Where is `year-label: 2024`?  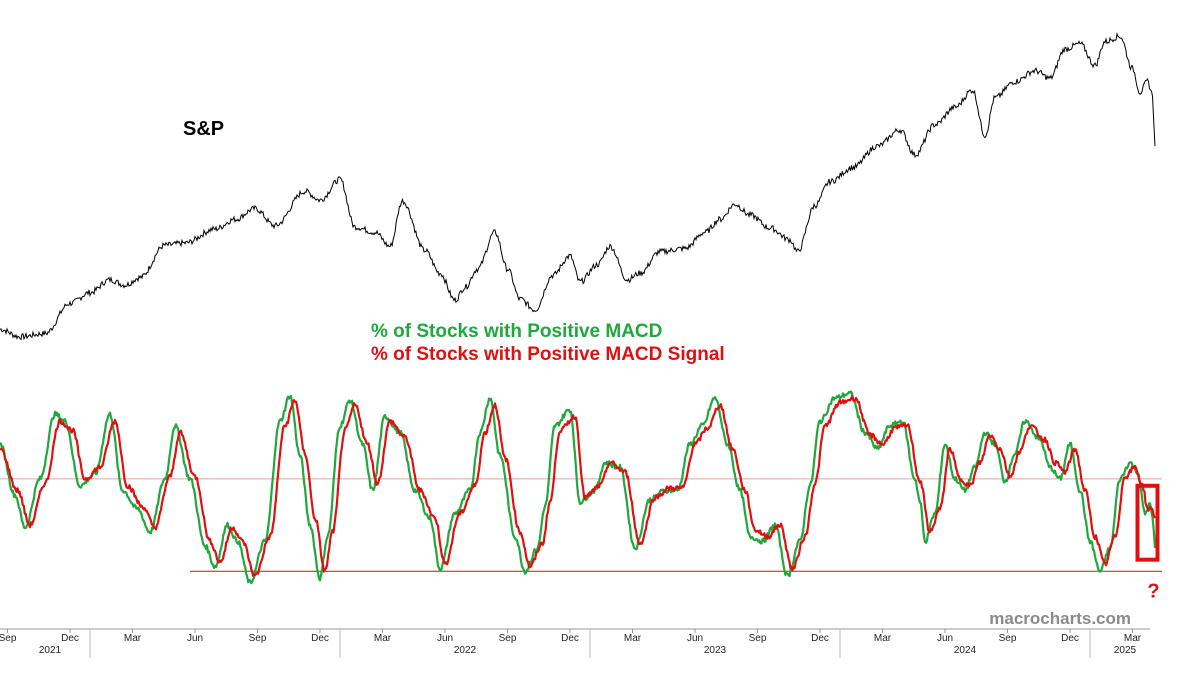 year-label: 2024 is located at coordinates (965, 650).